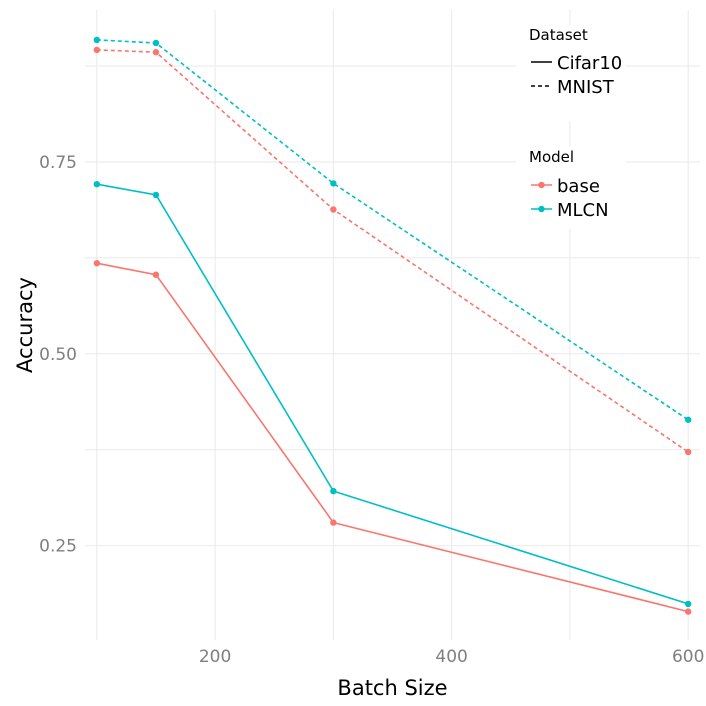 This screenshot has height=706, width=706. What do you see at coordinates (451, 657) in the screenshot?
I see `x-tick-label: 400` at bounding box center [451, 657].